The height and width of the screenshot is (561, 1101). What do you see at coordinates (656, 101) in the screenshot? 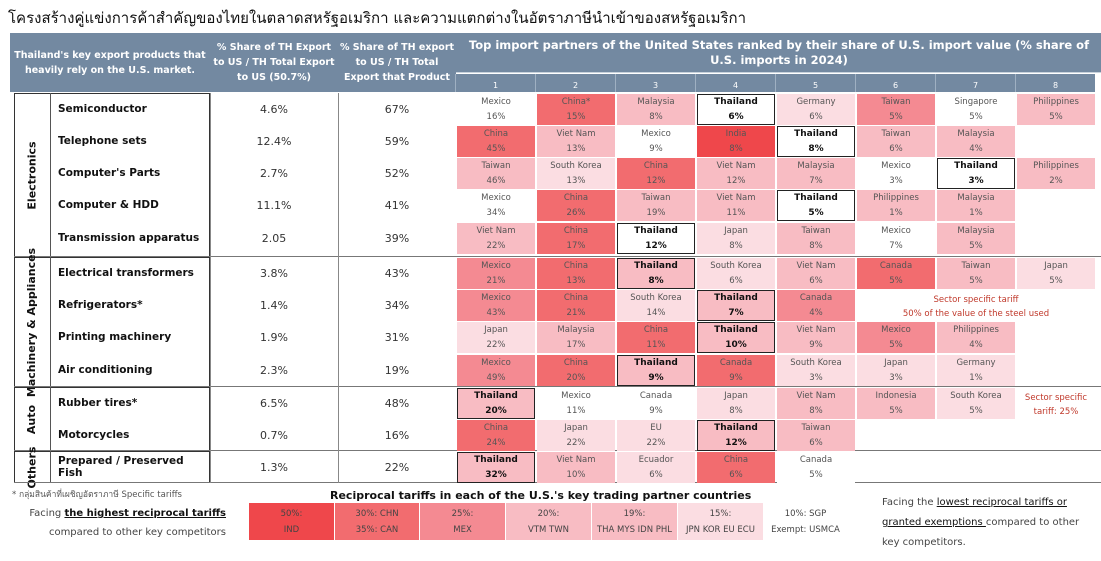
I see `partner-name: Malaysia` at bounding box center [656, 101].